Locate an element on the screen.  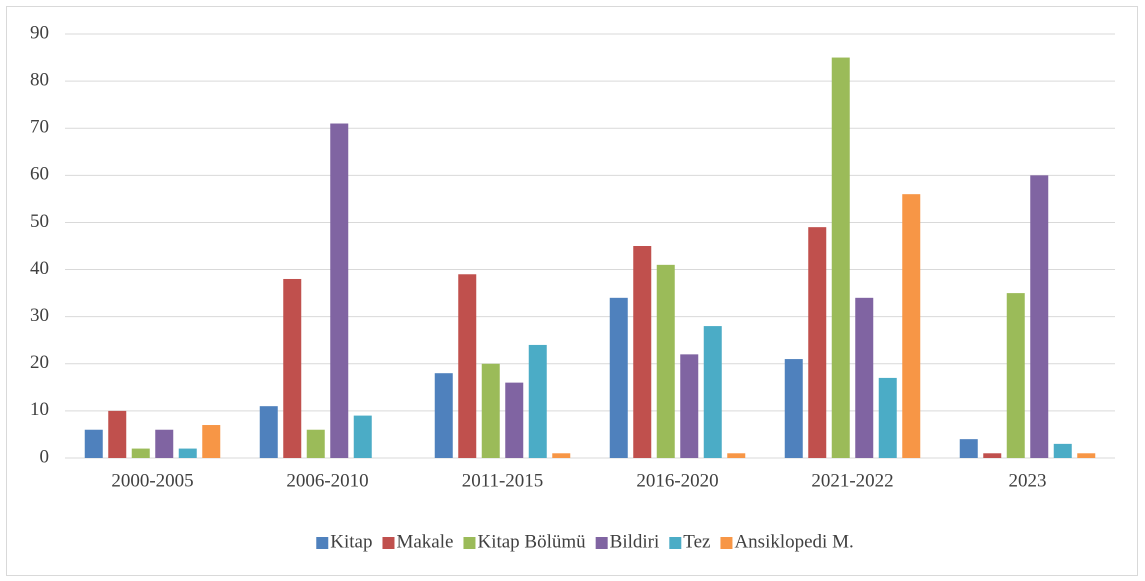
x-tick-label: 2016-2020 is located at coordinates (677, 480).